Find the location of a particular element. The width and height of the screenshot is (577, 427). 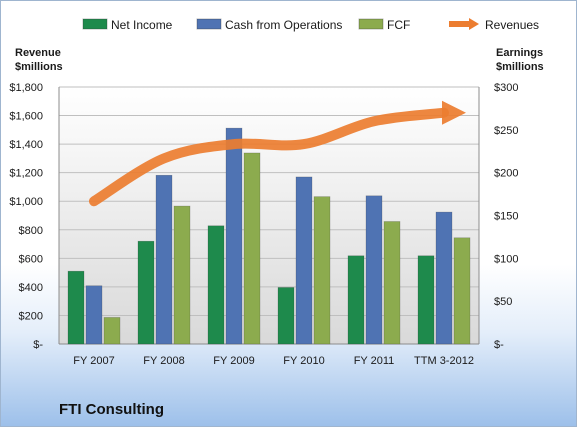

right-tick-label: $150 is located at coordinates (506, 217).